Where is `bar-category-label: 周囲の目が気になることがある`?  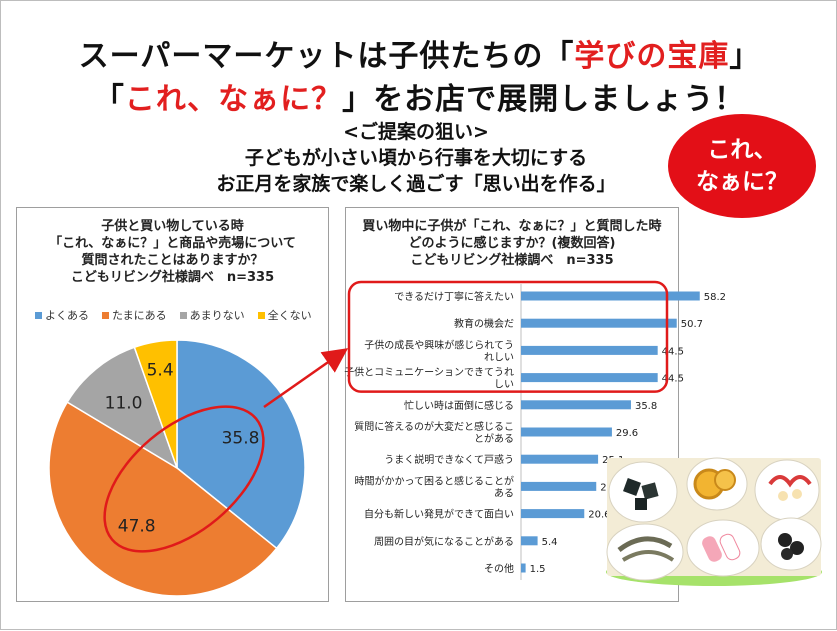
bar-category-label: 周囲の目が気になることがある is located at coordinates (444, 541).